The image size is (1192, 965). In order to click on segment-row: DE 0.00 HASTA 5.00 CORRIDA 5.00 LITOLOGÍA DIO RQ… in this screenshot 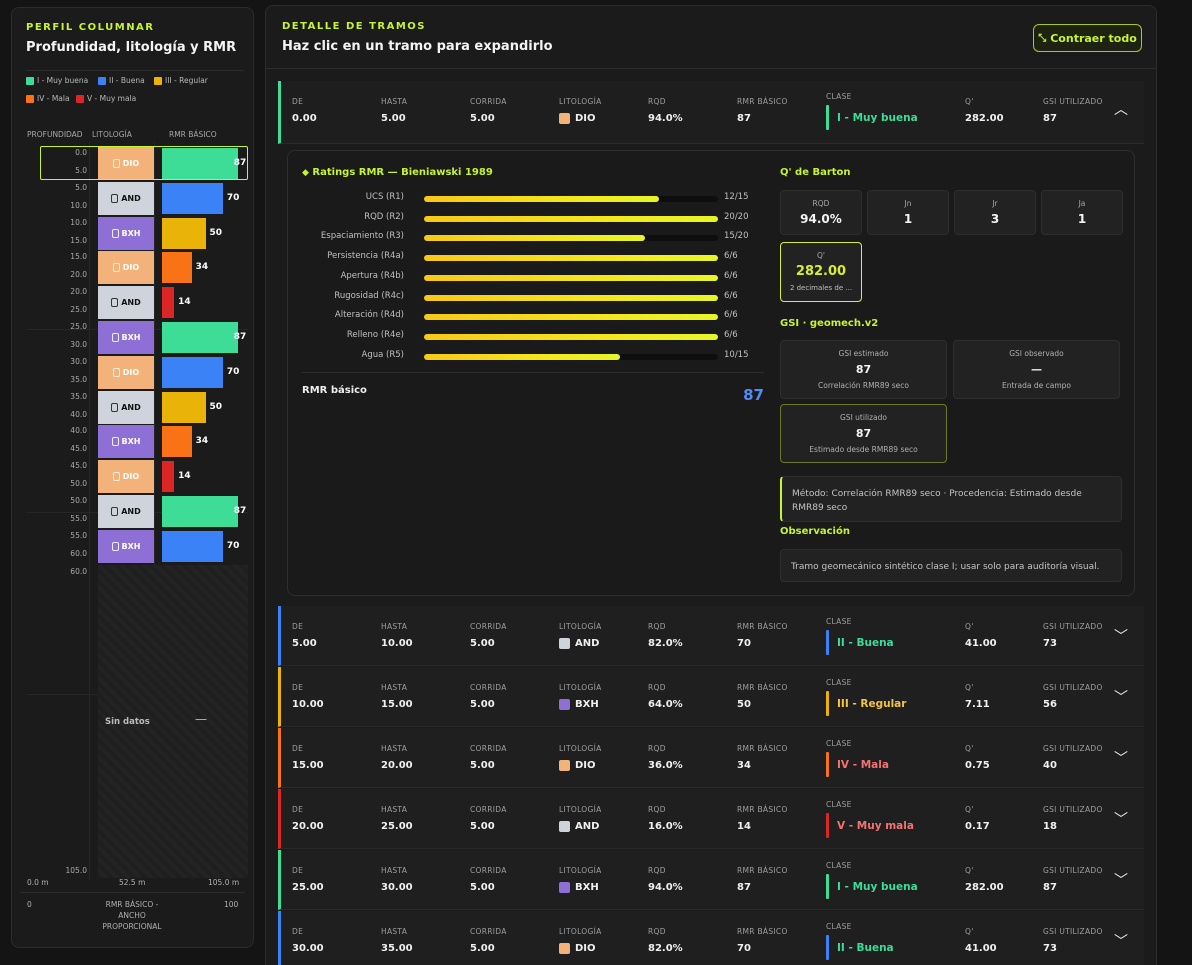, I will do `click(711, 112)`.